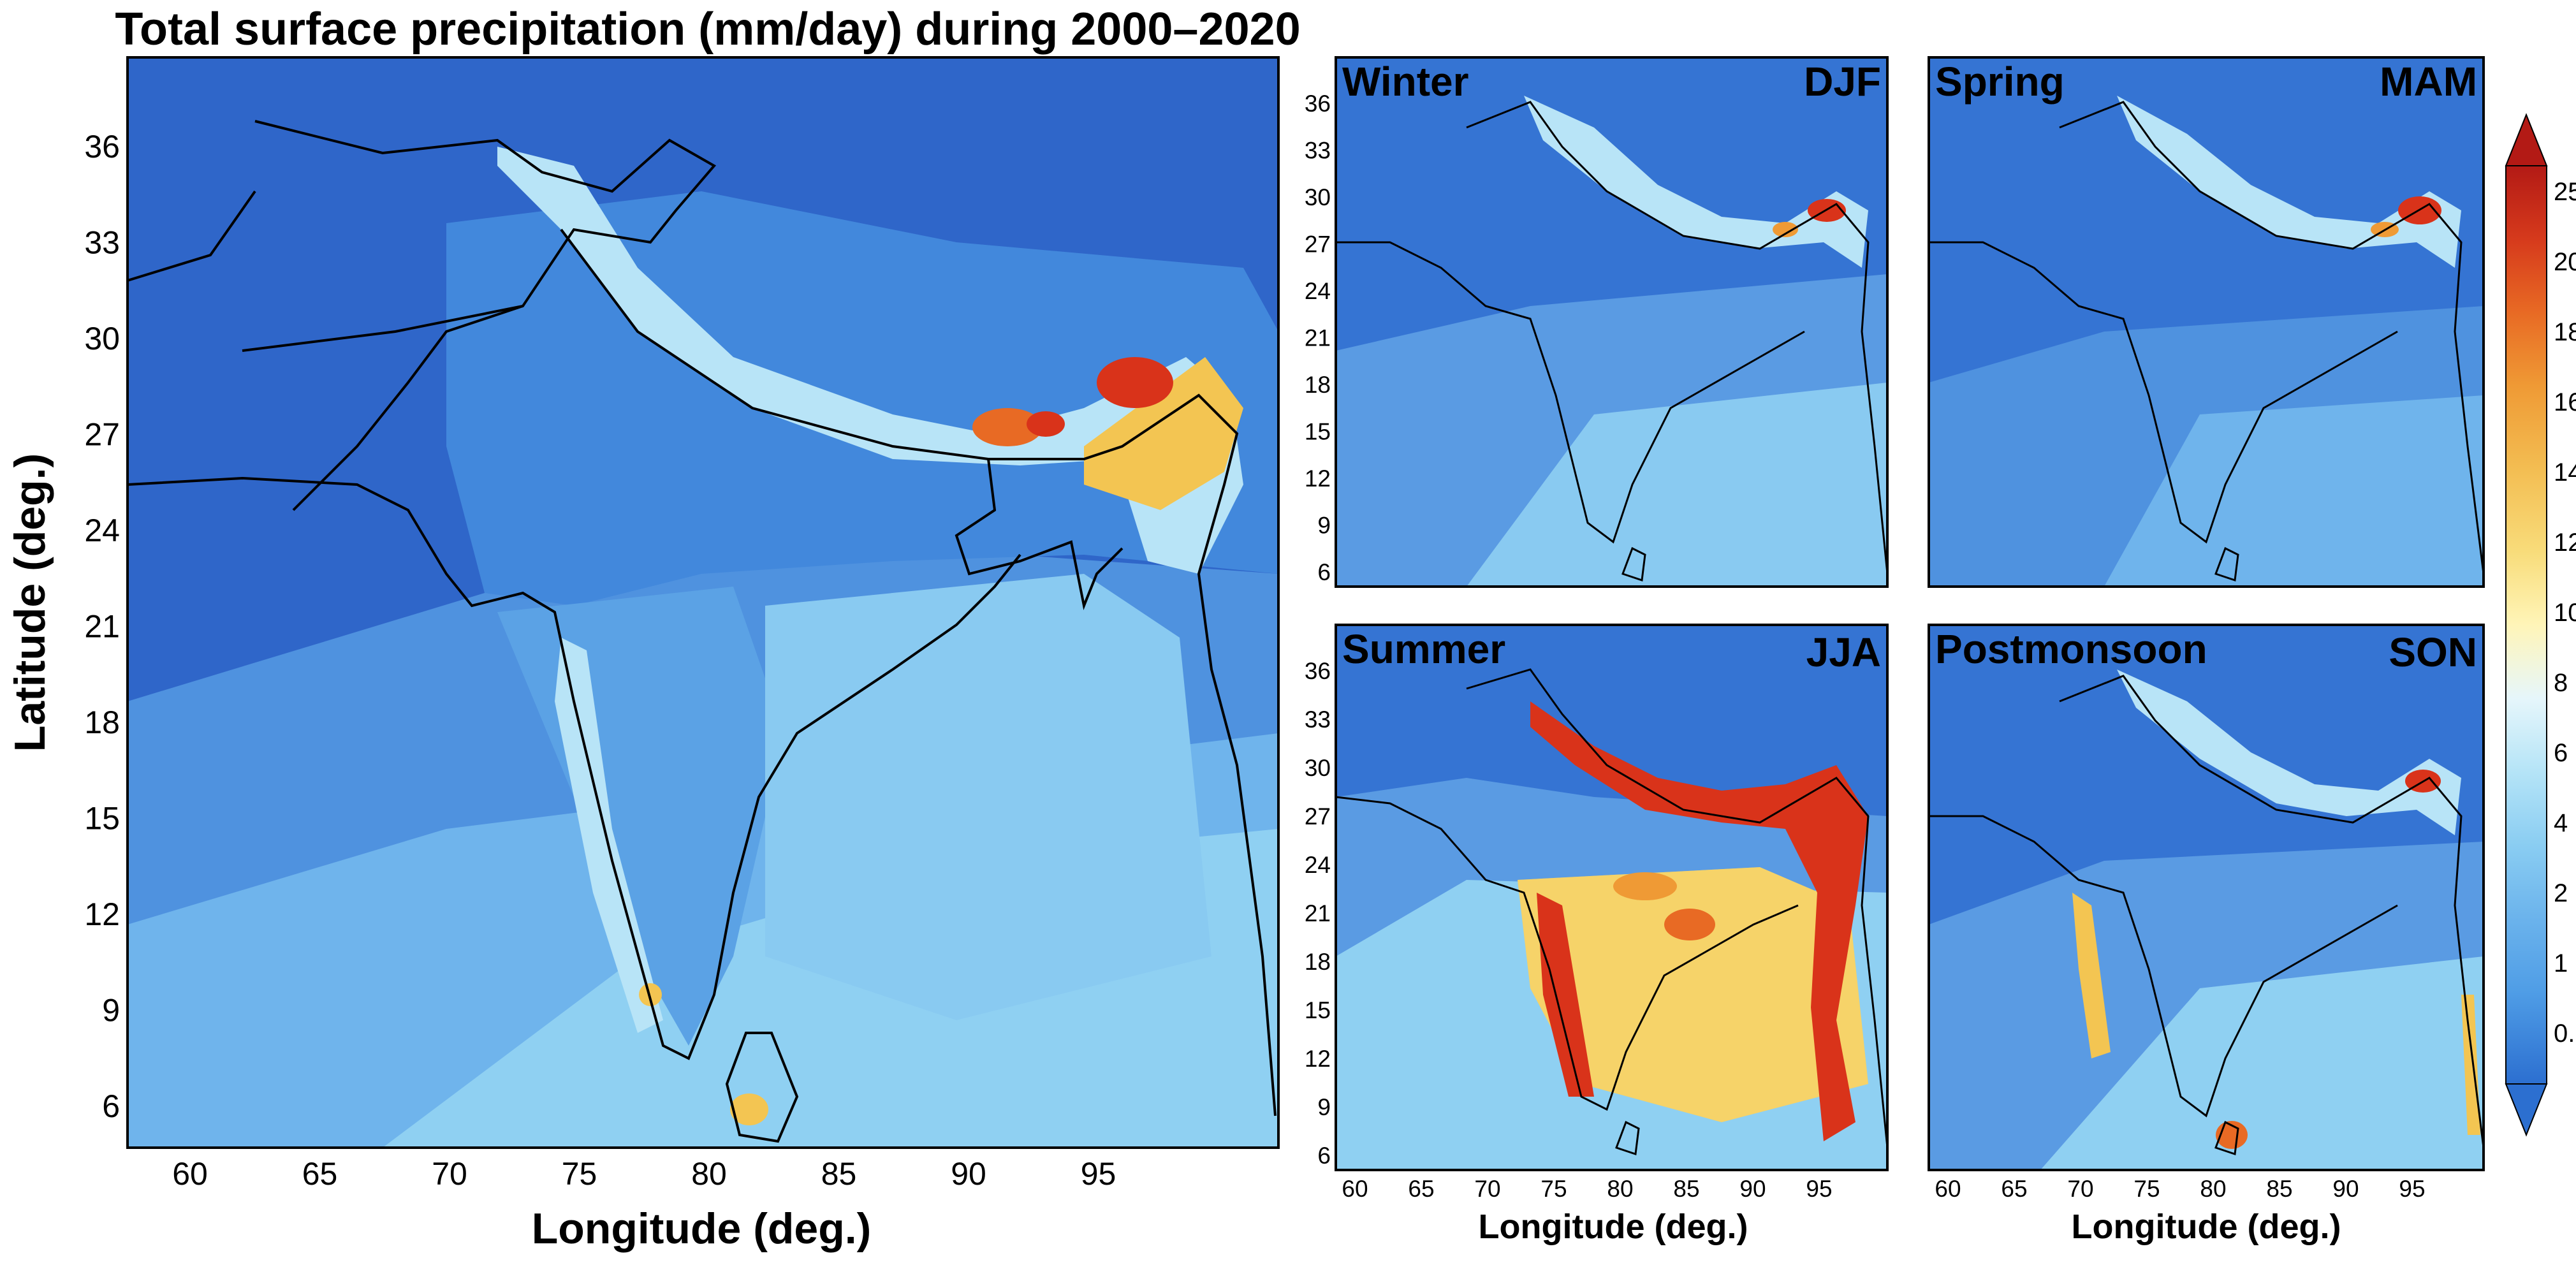 The image size is (2576, 1265). I want to click on colorbar: 25 20 18 16 14 12 10 8 6 4 2 1 0.5, so click(2540, 625).